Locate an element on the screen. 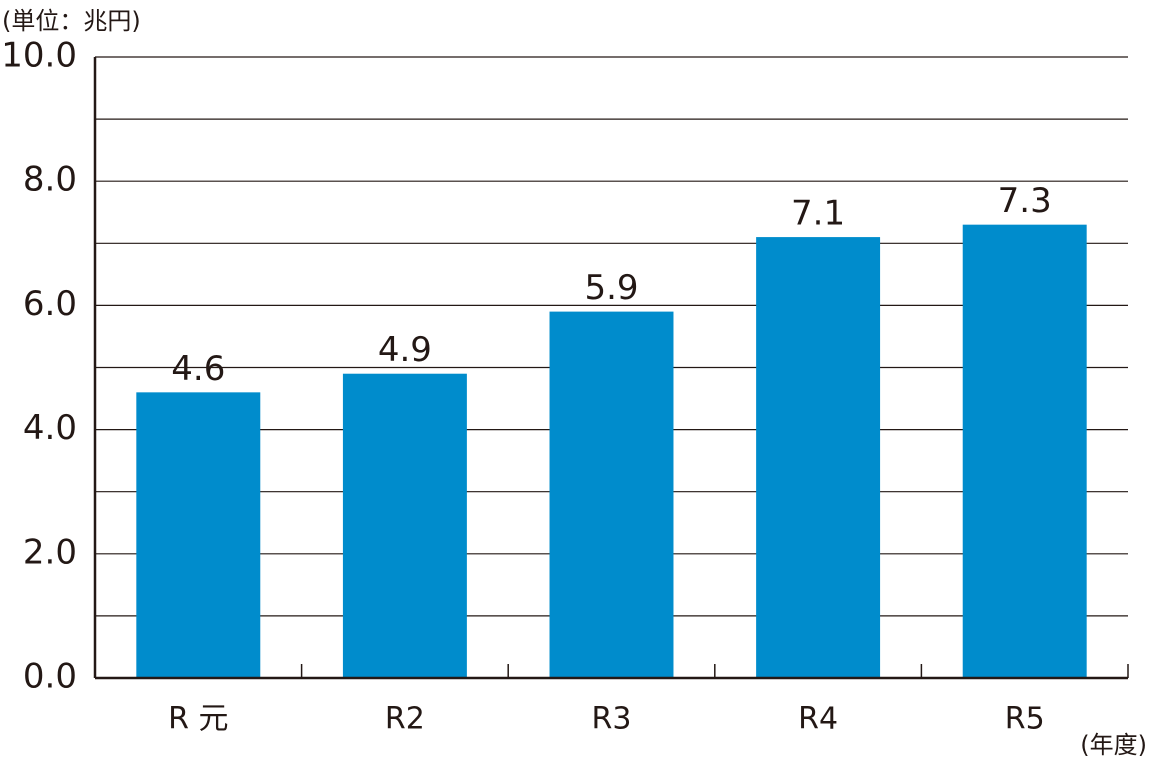  y-tick-label: 4.0 is located at coordinates (50, 428).